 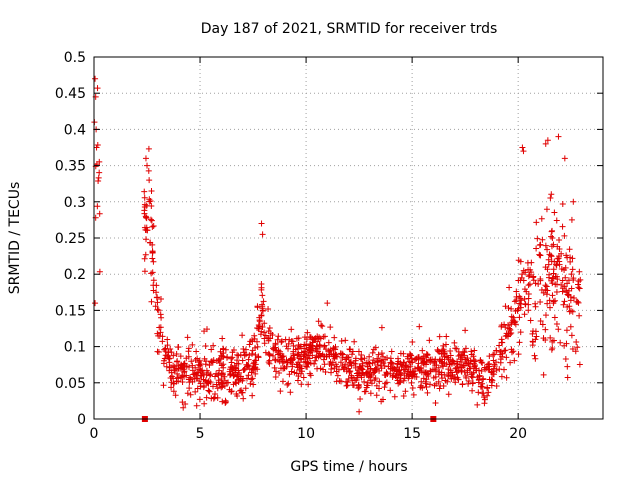 What do you see at coordinates (70, 384) in the screenshot?
I see `y-tick-label: 0.05` at bounding box center [70, 384].